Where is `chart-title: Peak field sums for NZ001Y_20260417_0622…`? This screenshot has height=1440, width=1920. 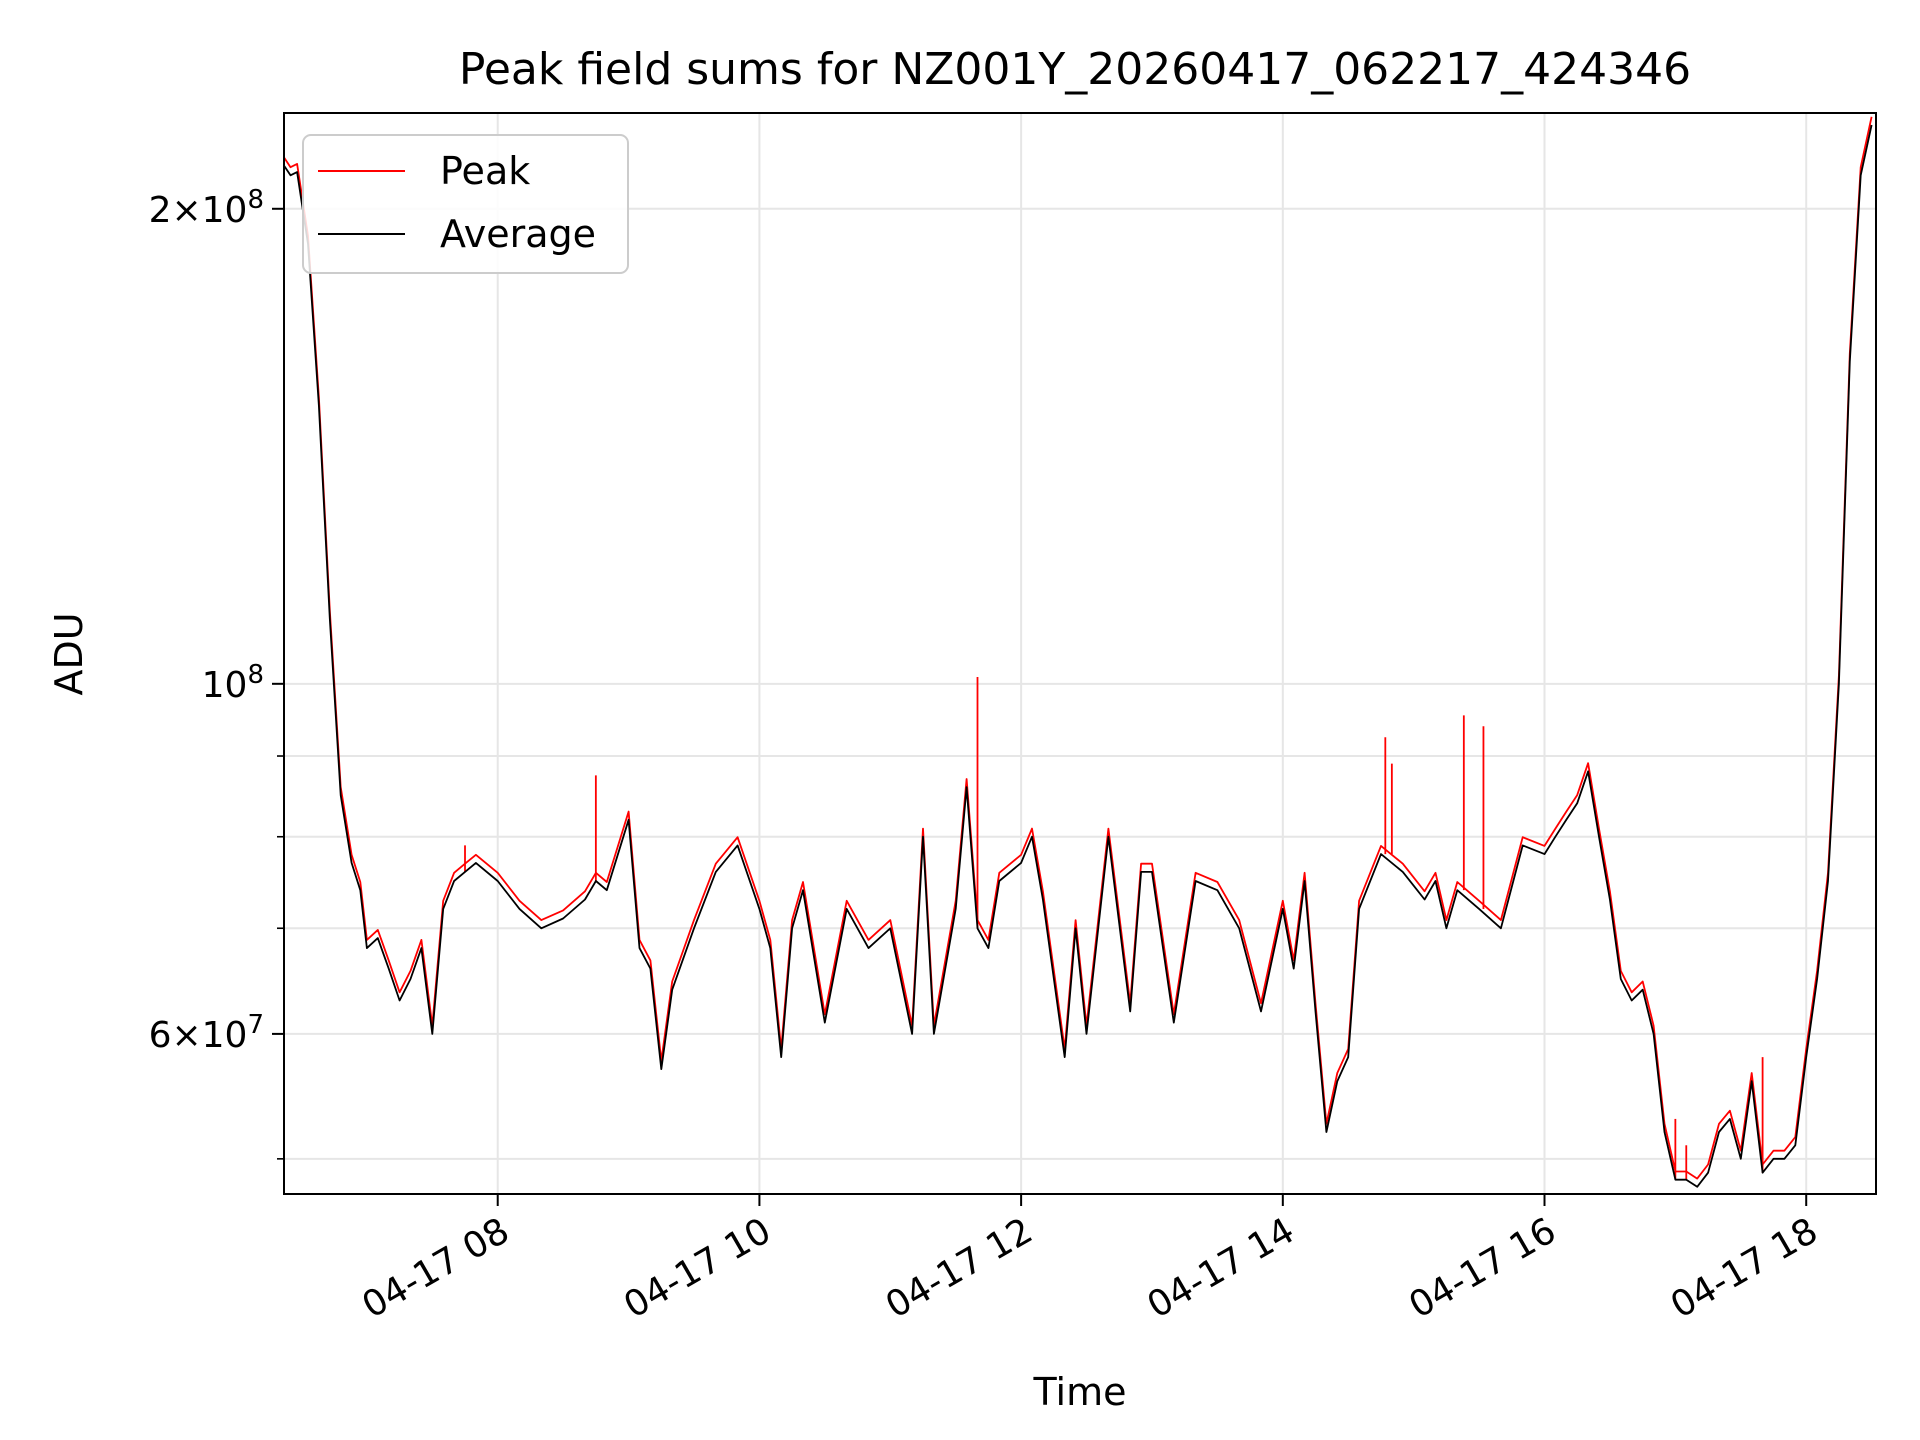 chart-title: Peak field sums for NZ001Y_20260417_0622… is located at coordinates (1075, 69).